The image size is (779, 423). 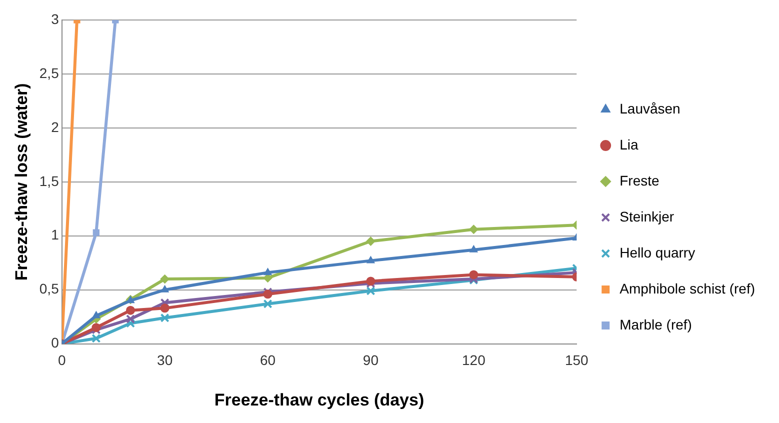 I want to click on y-tick-label: 1,5, so click(x=49, y=180).